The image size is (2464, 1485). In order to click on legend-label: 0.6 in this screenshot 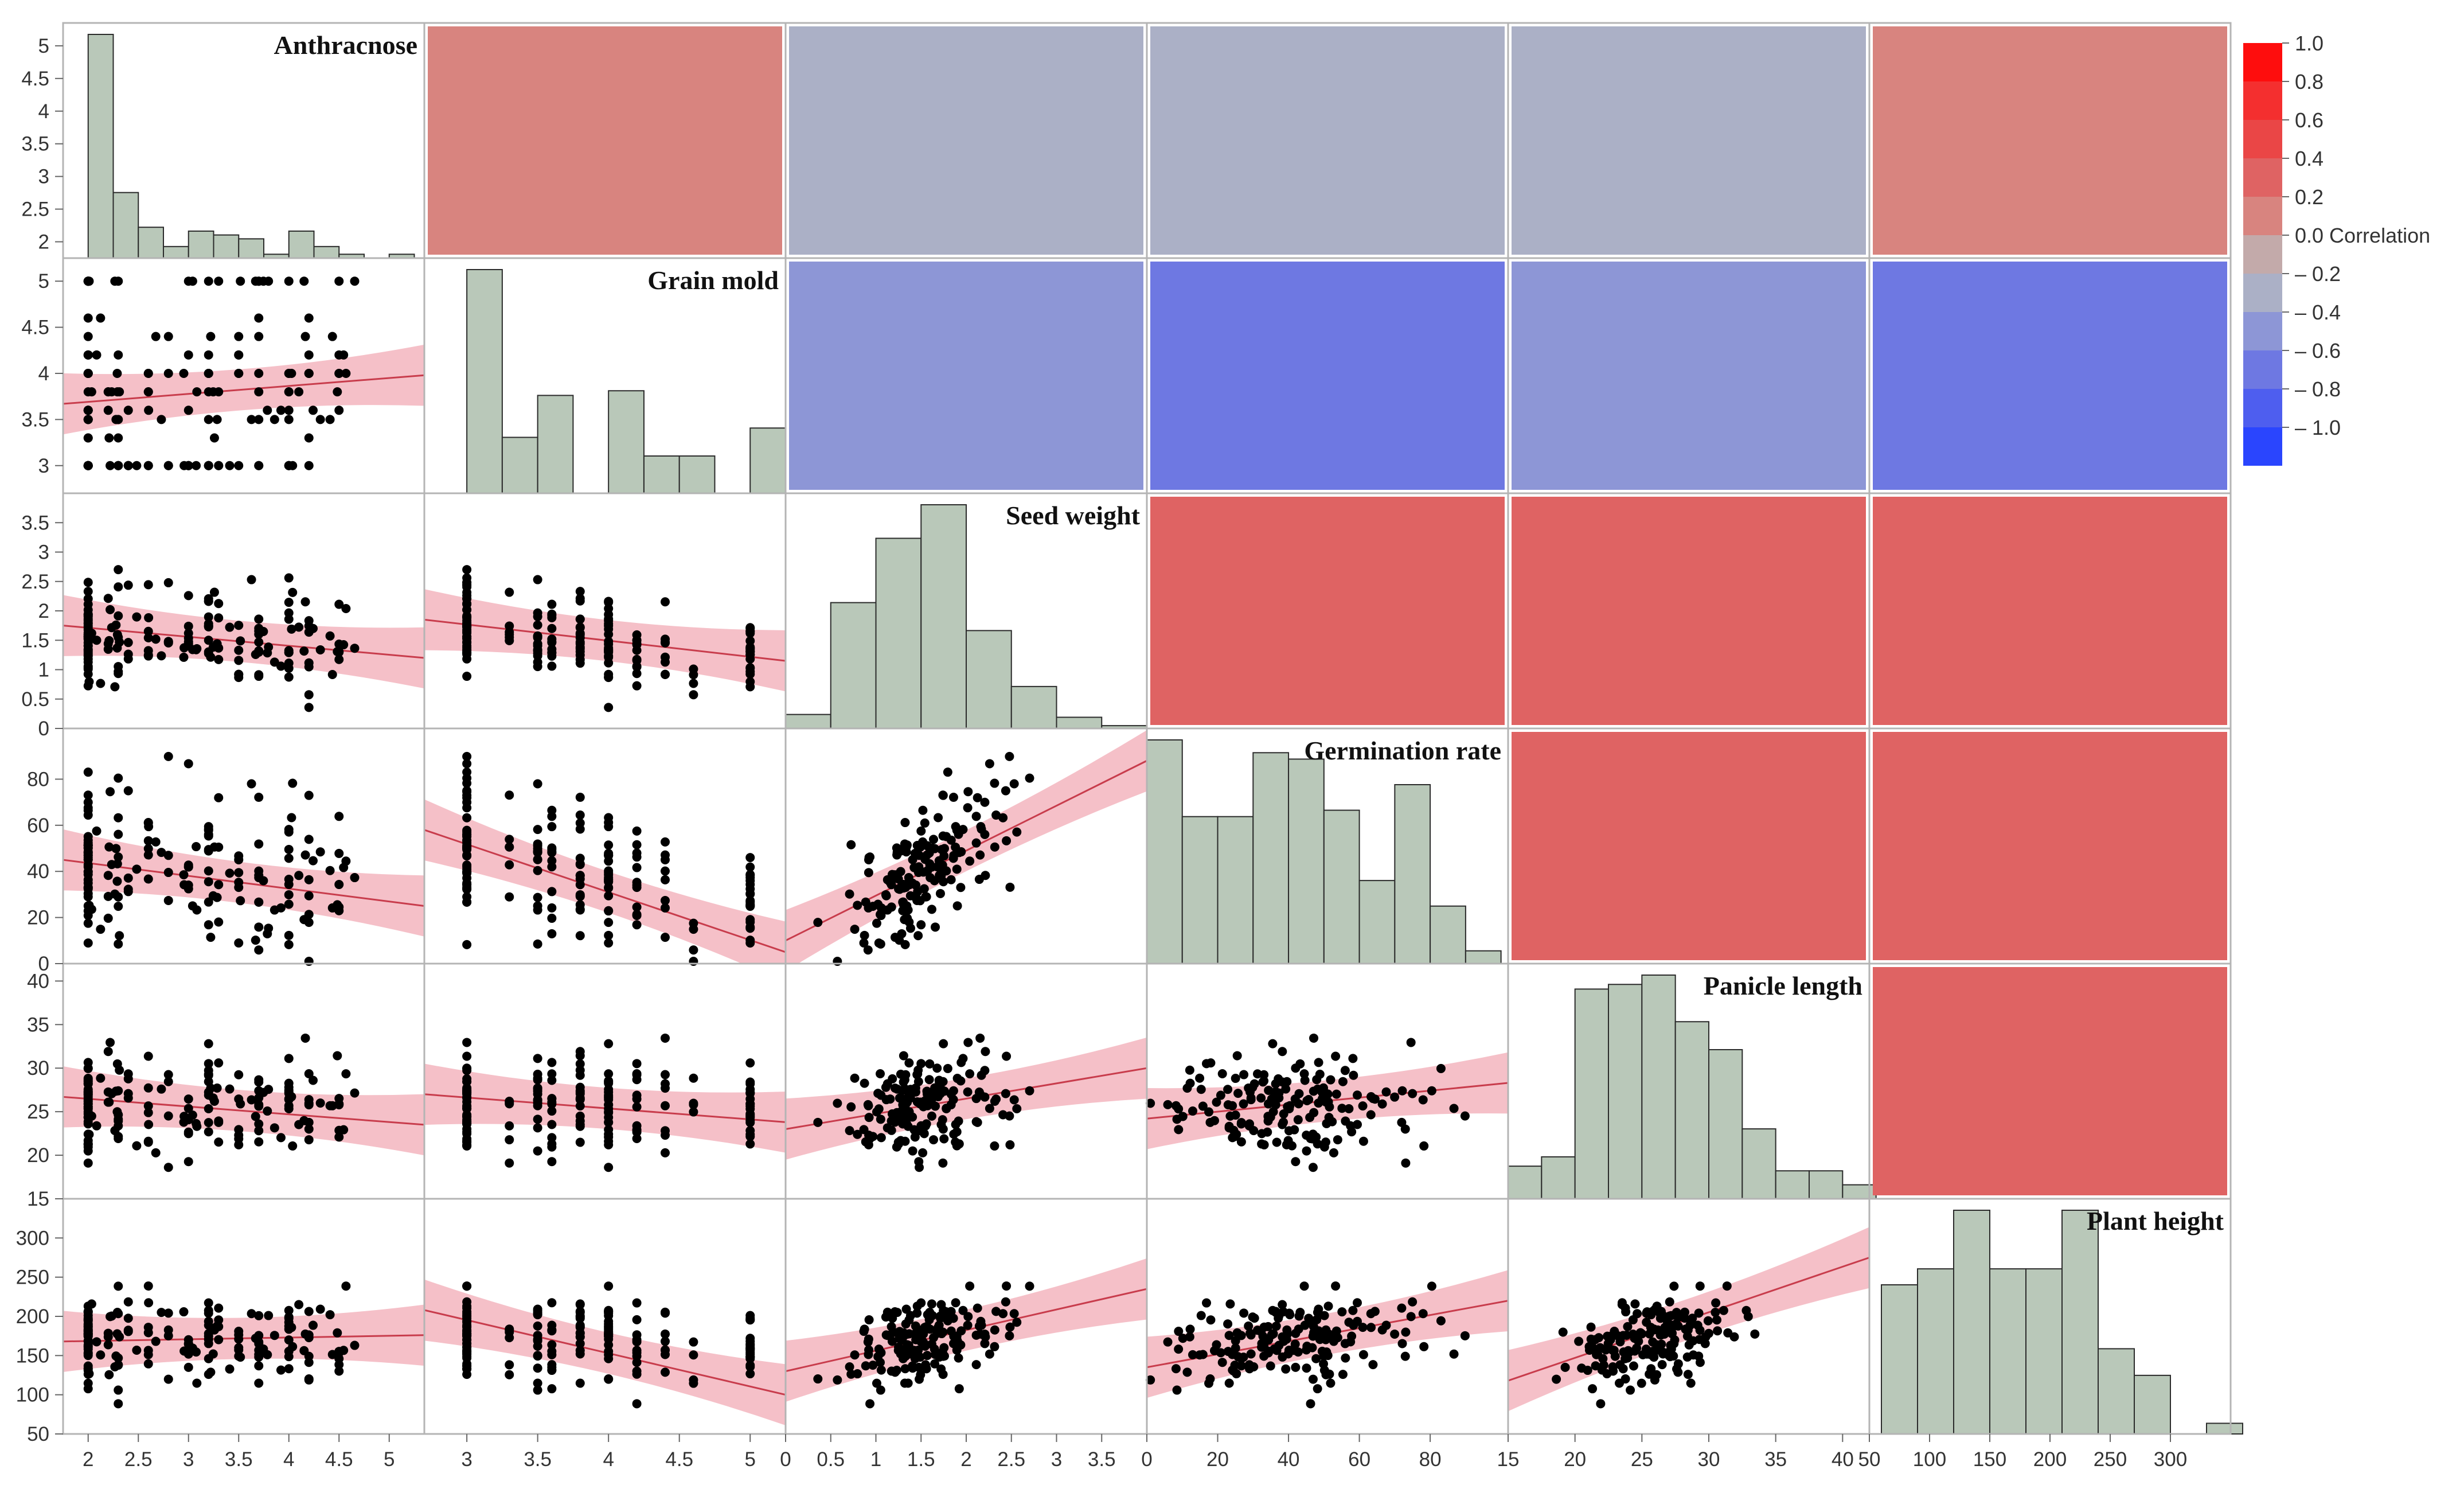, I will do `click(2309, 120)`.